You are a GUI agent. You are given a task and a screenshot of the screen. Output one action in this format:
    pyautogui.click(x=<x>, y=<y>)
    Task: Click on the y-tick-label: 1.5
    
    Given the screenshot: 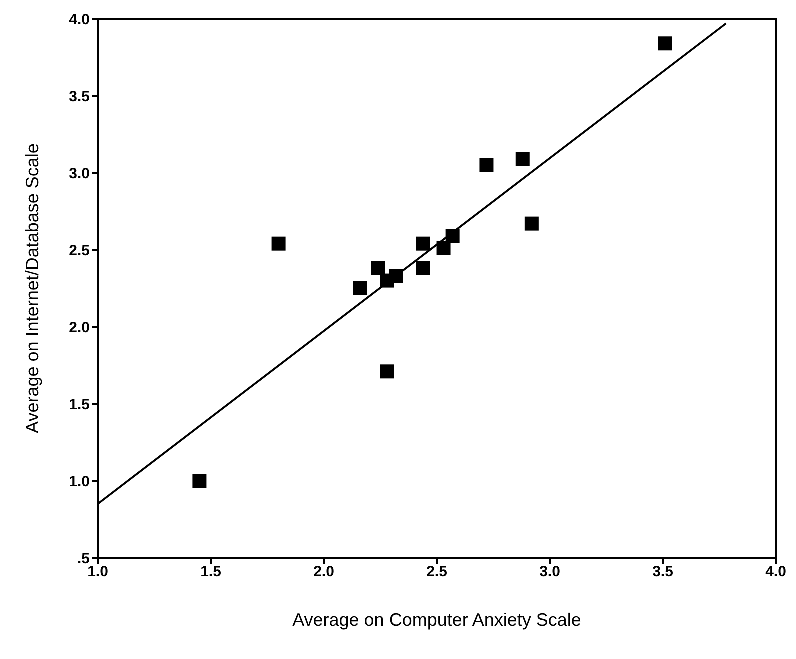 What is the action you would take?
    pyautogui.click(x=79, y=405)
    